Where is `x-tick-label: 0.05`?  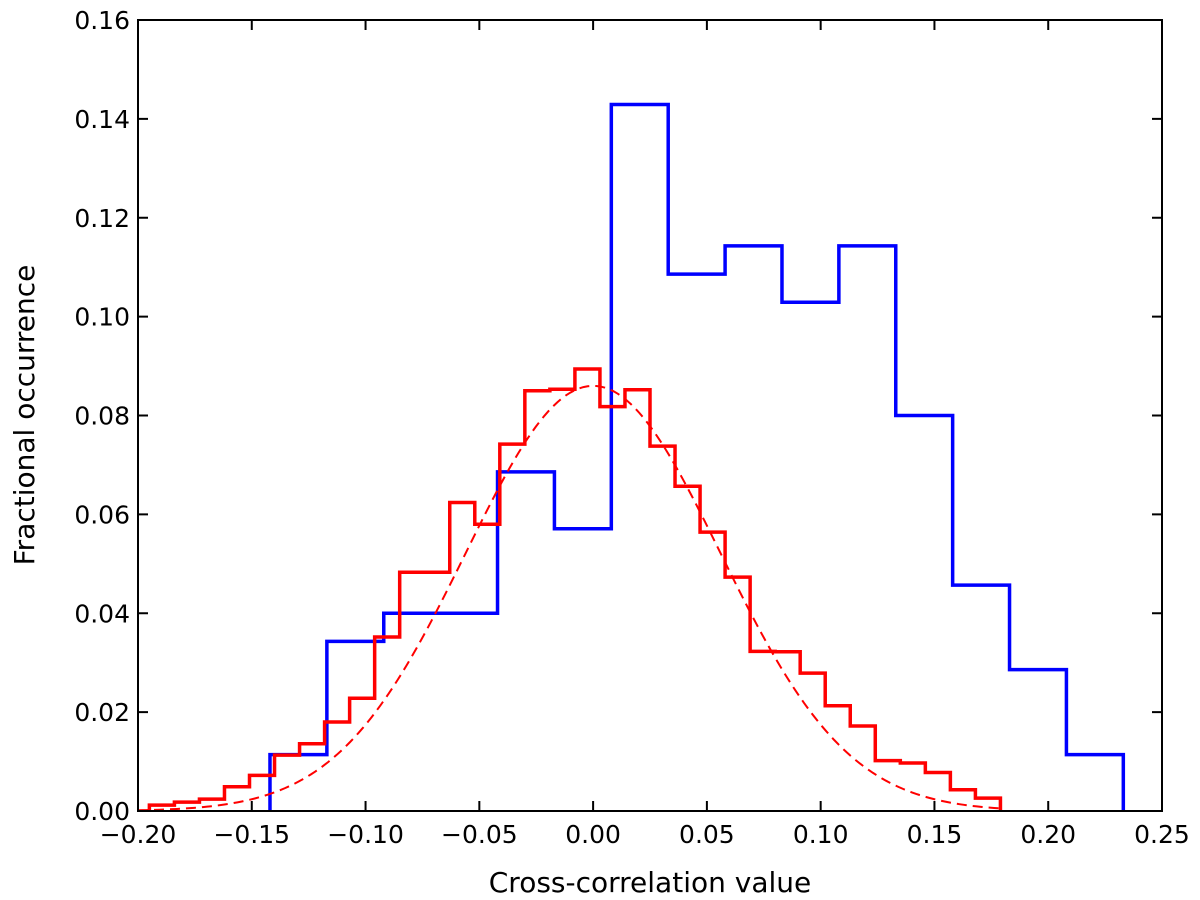 x-tick-label: 0.05 is located at coordinates (707, 834).